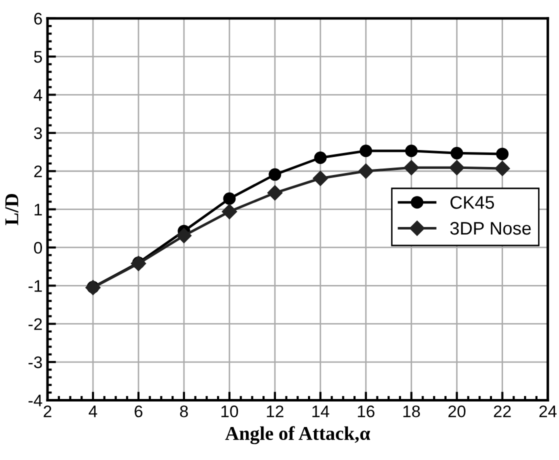 This screenshot has width=559, height=460. I want to click on x-tick-label: 6, so click(138, 412).